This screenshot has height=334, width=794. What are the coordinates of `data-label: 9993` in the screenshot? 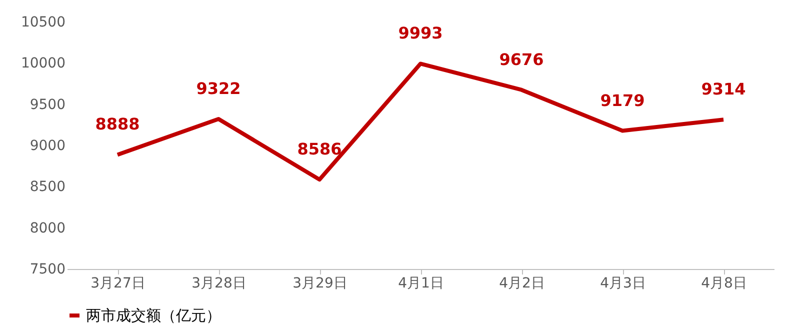 It's located at (420, 33).